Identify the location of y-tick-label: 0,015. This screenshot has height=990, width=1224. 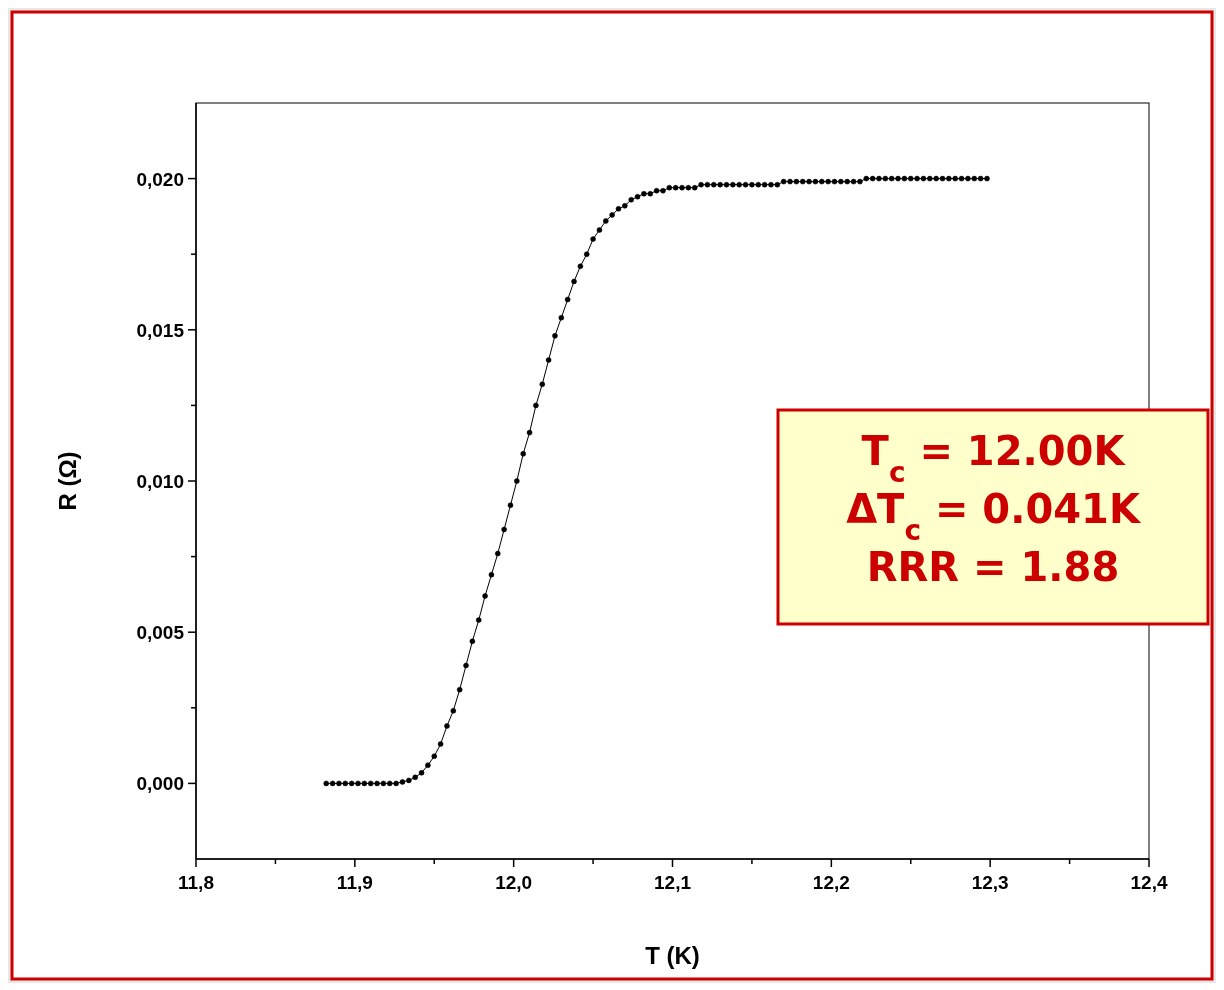
(160, 330).